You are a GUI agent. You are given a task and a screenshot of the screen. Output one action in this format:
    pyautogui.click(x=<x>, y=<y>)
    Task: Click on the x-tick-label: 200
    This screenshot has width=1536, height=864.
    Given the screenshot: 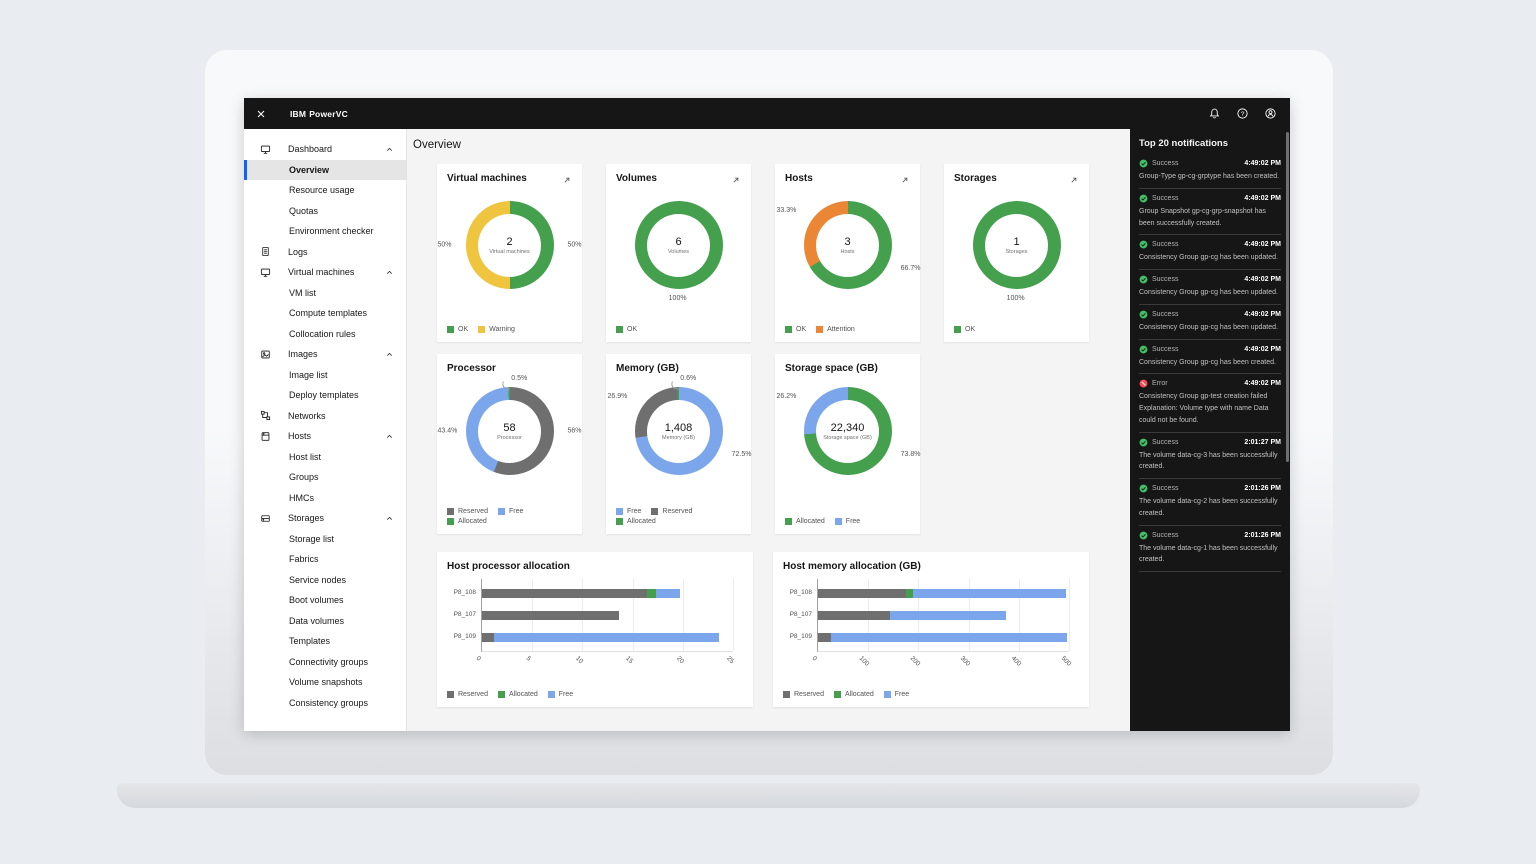 What is the action you would take?
    pyautogui.click(x=915, y=661)
    